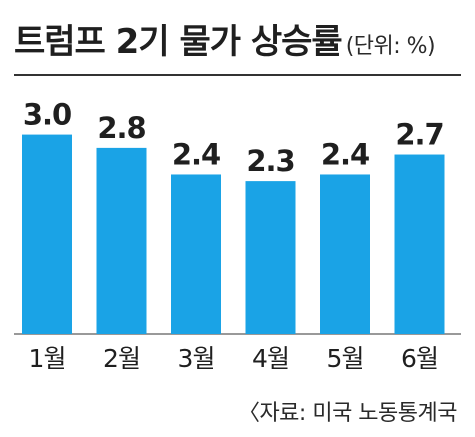 The width and height of the screenshot is (475, 437). What do you see at coordinates (345, 358) in the screenshot?
I see `category-label-5: 5월` at bounding box center [345, 358].